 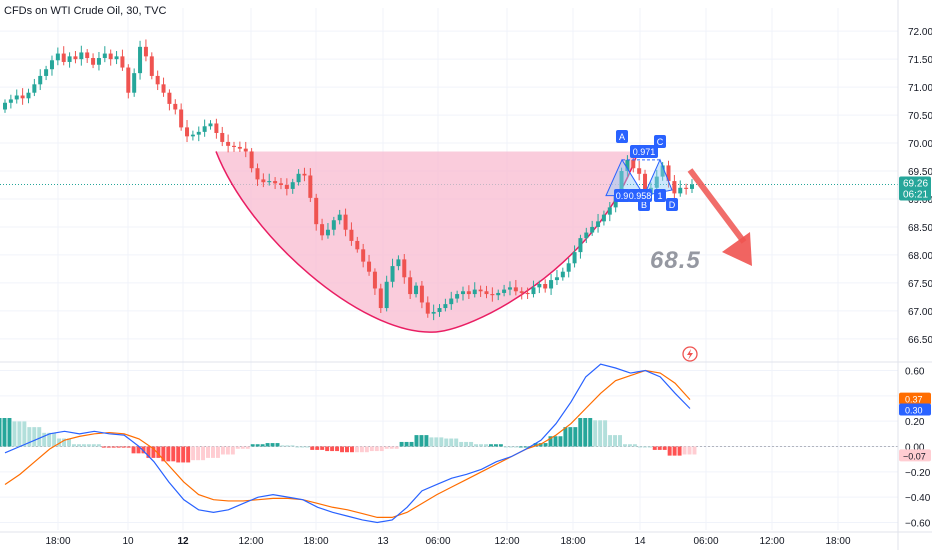 I want to click on price-y-tick-label: 70.50, so click(x=920, y=116).